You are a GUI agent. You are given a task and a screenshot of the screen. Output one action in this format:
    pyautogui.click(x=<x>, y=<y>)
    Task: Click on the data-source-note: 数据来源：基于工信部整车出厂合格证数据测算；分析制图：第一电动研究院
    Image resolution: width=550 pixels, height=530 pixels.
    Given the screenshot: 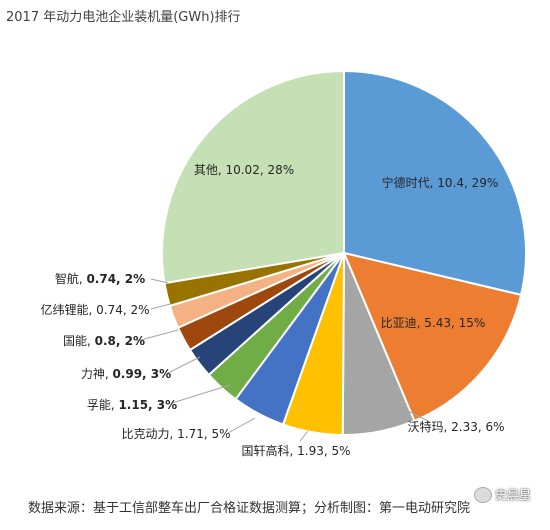 What is the action you would take?
    pyautogui.click(x=249, y=508)
    